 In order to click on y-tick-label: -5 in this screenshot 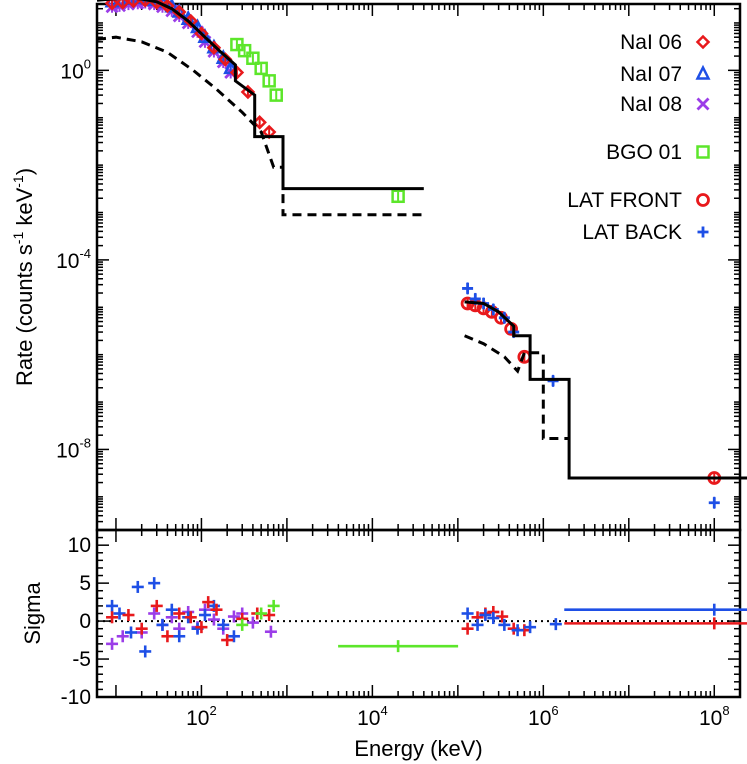, I will do `click(81, 659)`.